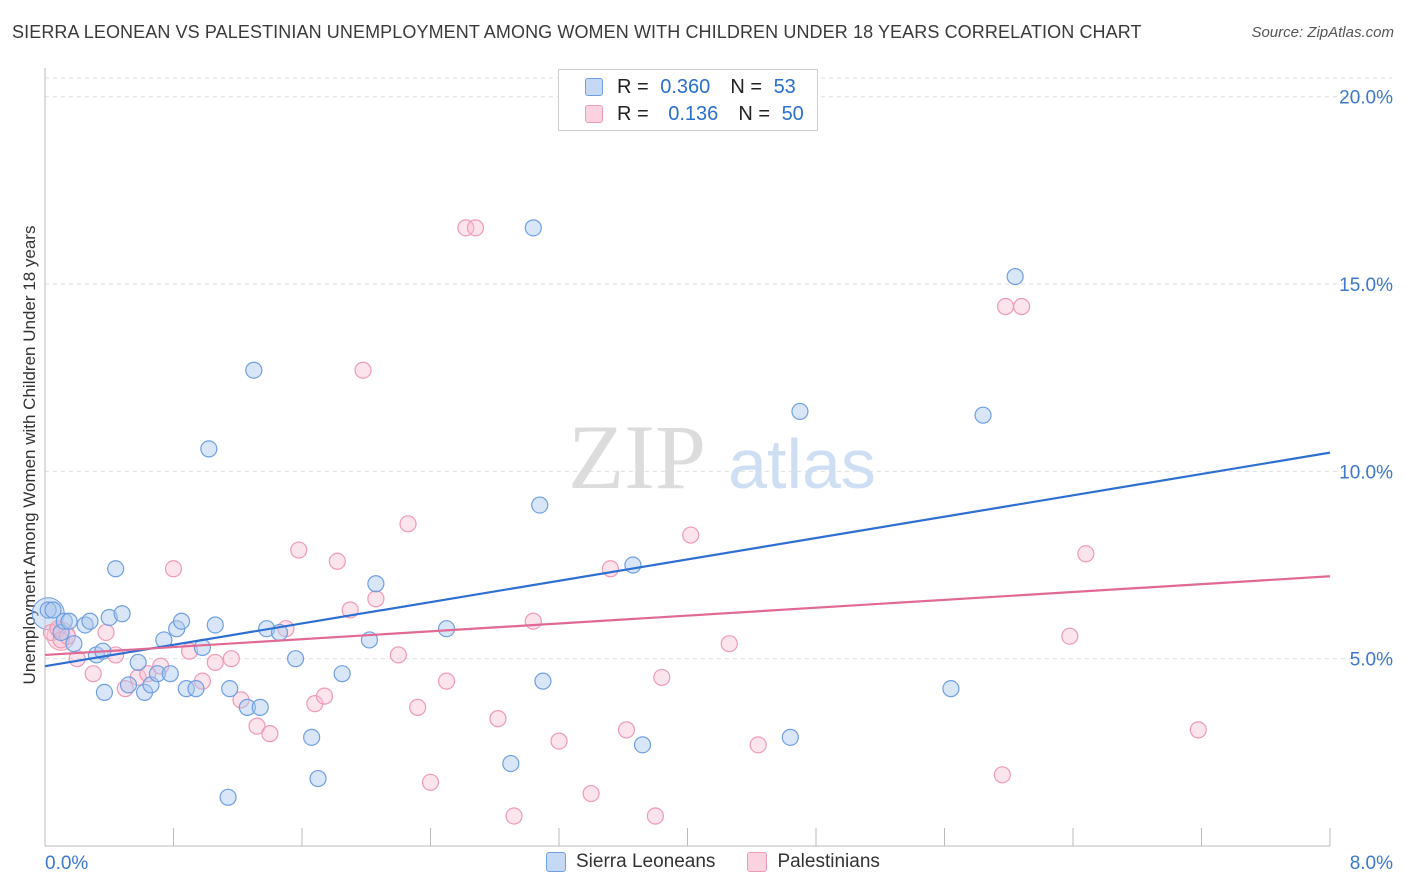 This screenshot has height=892, width=1406. Describe the element at coordinates (729, 862) in the screenshot. I see `series-legend: Sierra Leoneans Palestinians` at that location.